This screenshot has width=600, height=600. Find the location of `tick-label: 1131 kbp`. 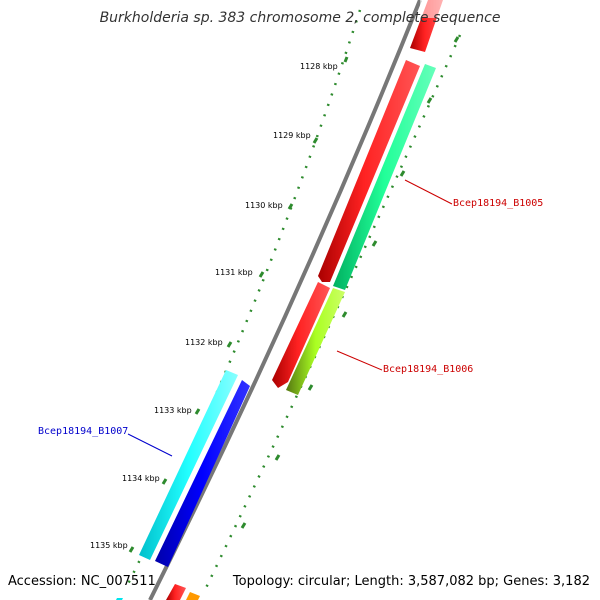

tick-label: 1131 kbp is located at coordinates (234, 272).